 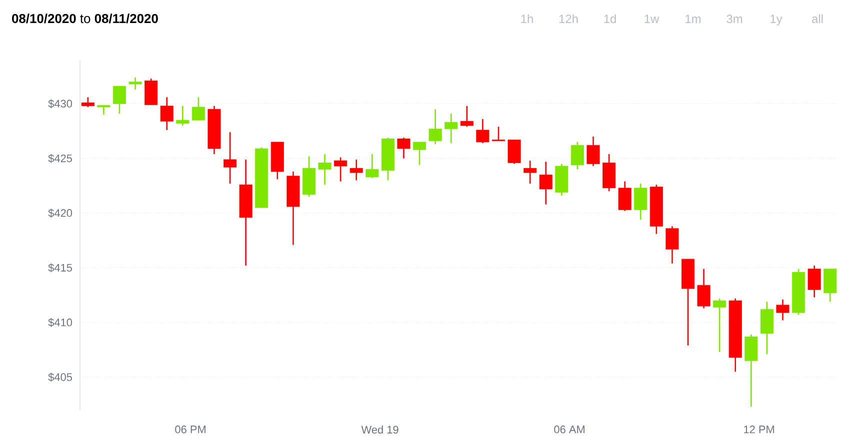 I want to click on text: 3m, so click(x=734, y=19).